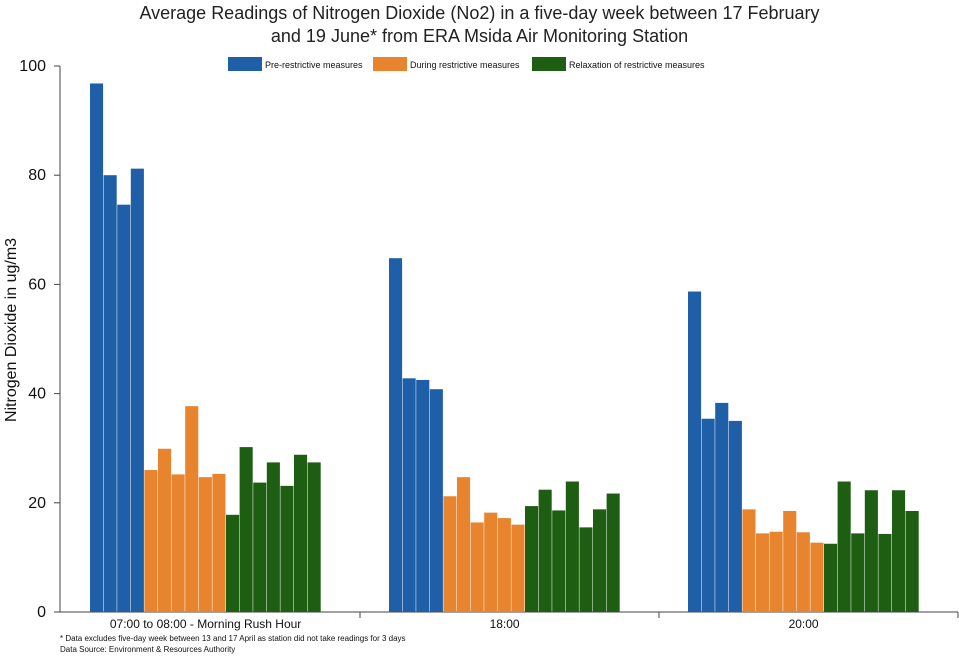 The height and width of the screenshot is (657, 959). Describe the element at coordinates (41, 612) in the screenshot. I see `y-tick-label: 0` at that location.